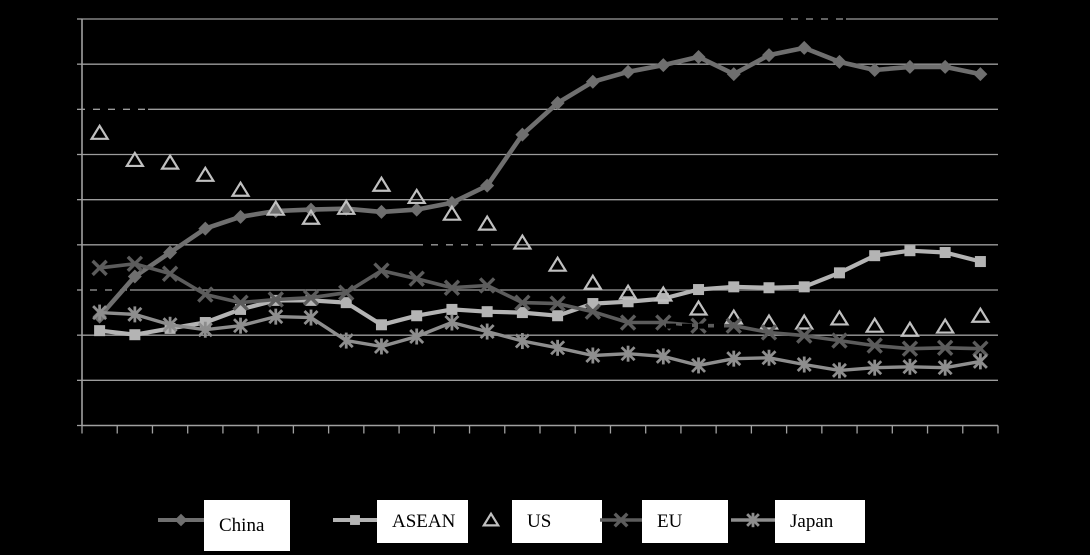  Describe the element at coordinates (621, 520) in the screenshot. I see `eu-series-marker-icon` at that location.